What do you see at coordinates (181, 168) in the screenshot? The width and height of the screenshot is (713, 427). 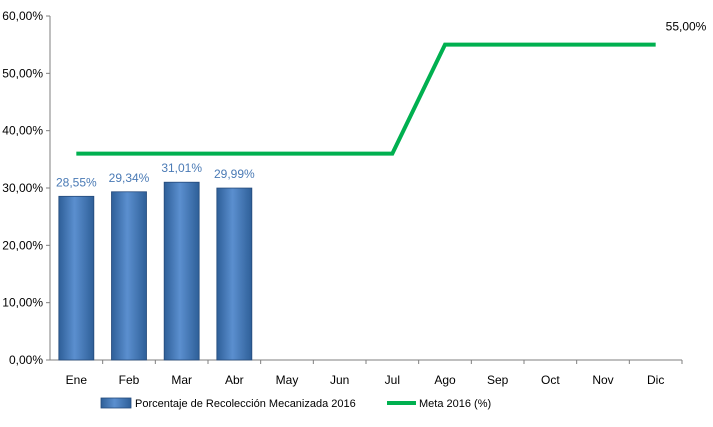 I see `bar-data-label: 31,01%` at bounding box center [181, 168].